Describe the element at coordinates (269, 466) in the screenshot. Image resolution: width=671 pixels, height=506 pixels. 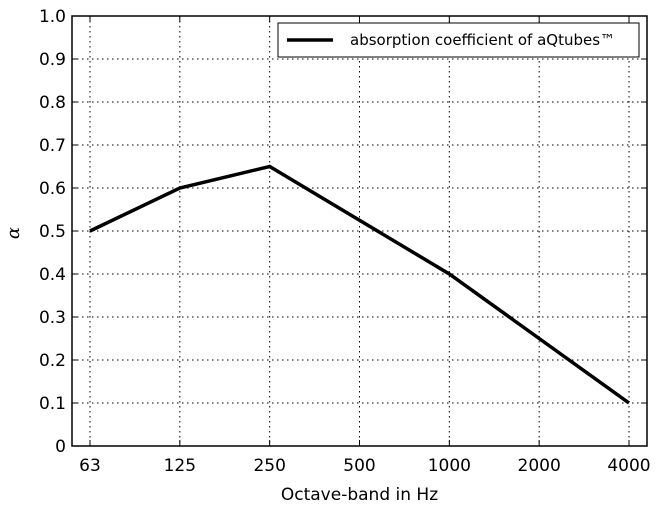
I see `x-tick-label: 250` at that location.